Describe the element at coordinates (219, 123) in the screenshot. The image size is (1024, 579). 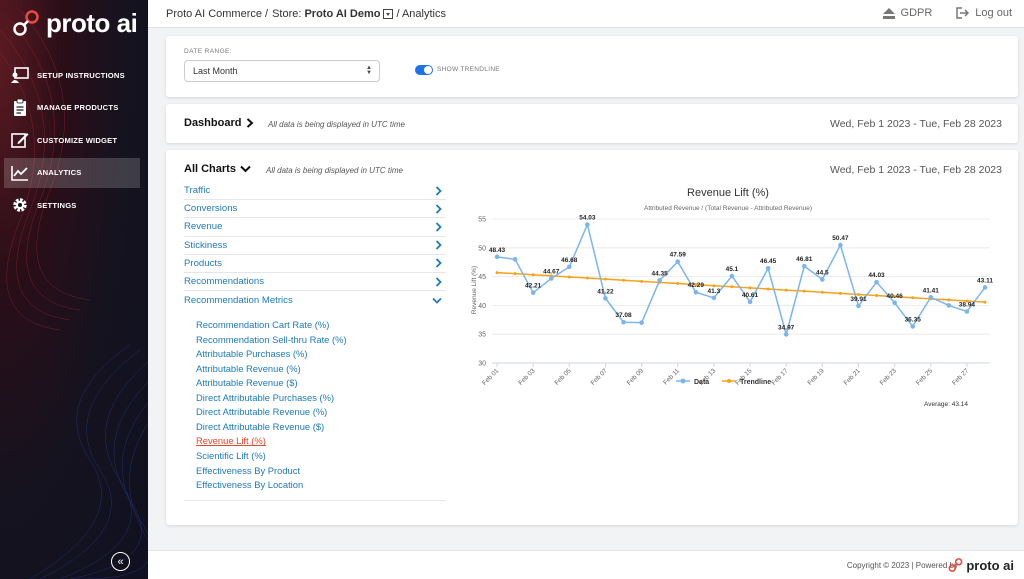
I see `dashboard-toggle: Dashboard` at that location.